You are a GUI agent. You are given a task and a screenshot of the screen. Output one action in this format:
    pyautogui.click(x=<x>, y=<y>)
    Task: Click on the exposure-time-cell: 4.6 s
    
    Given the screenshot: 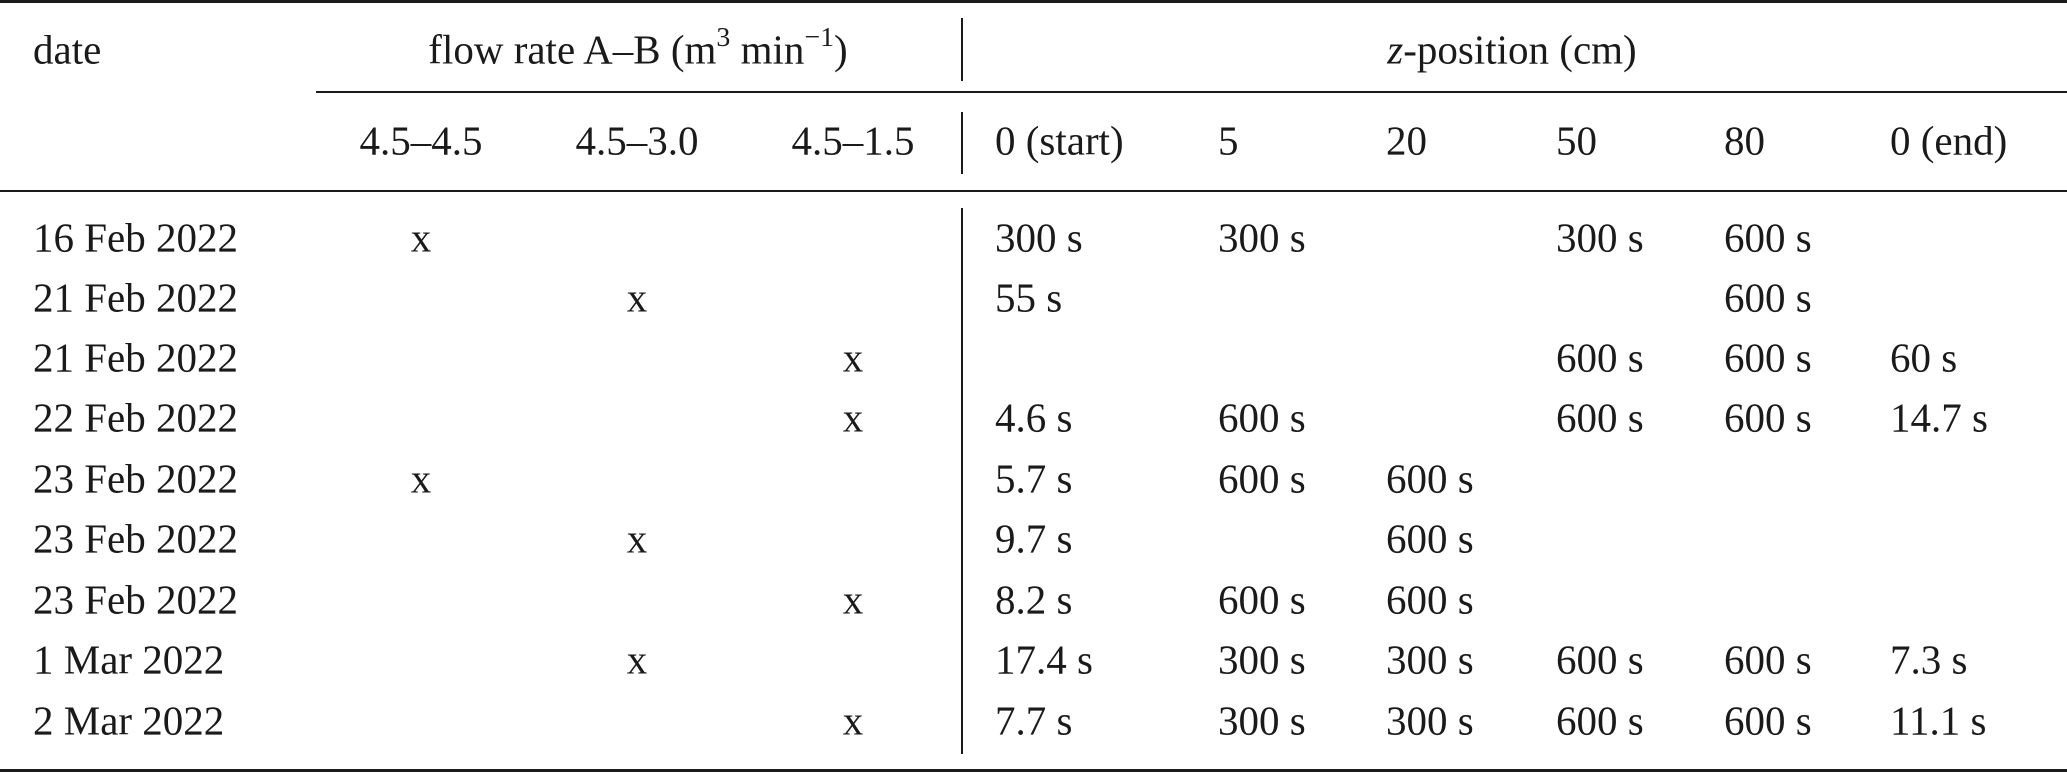 What is the action you would take?
    pyautogui.click(x=1034, y=417)
    